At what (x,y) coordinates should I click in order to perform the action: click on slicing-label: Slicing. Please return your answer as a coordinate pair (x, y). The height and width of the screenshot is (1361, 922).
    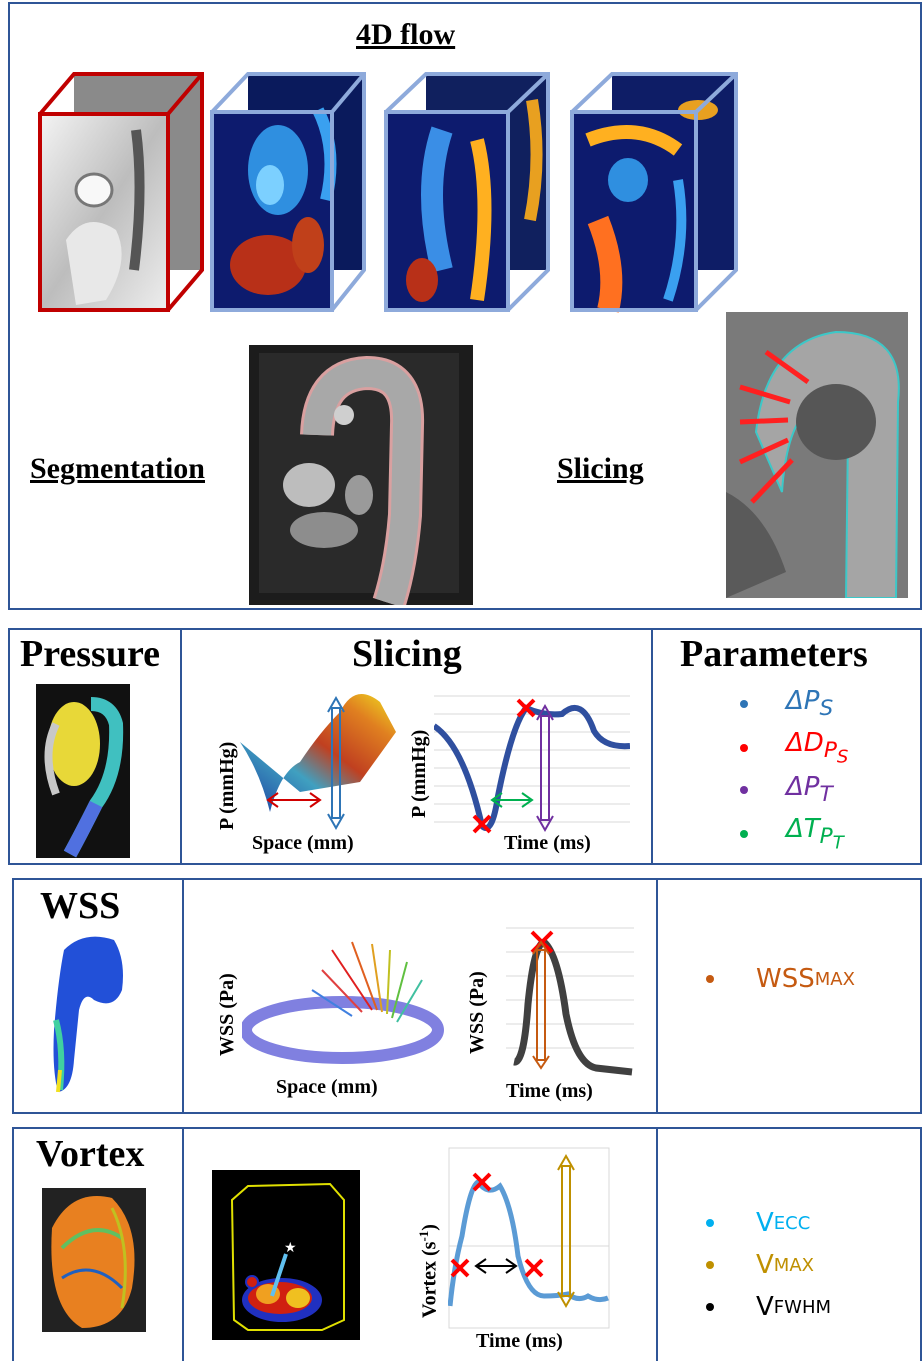
    Looking at the image, I should click on (600, 468).